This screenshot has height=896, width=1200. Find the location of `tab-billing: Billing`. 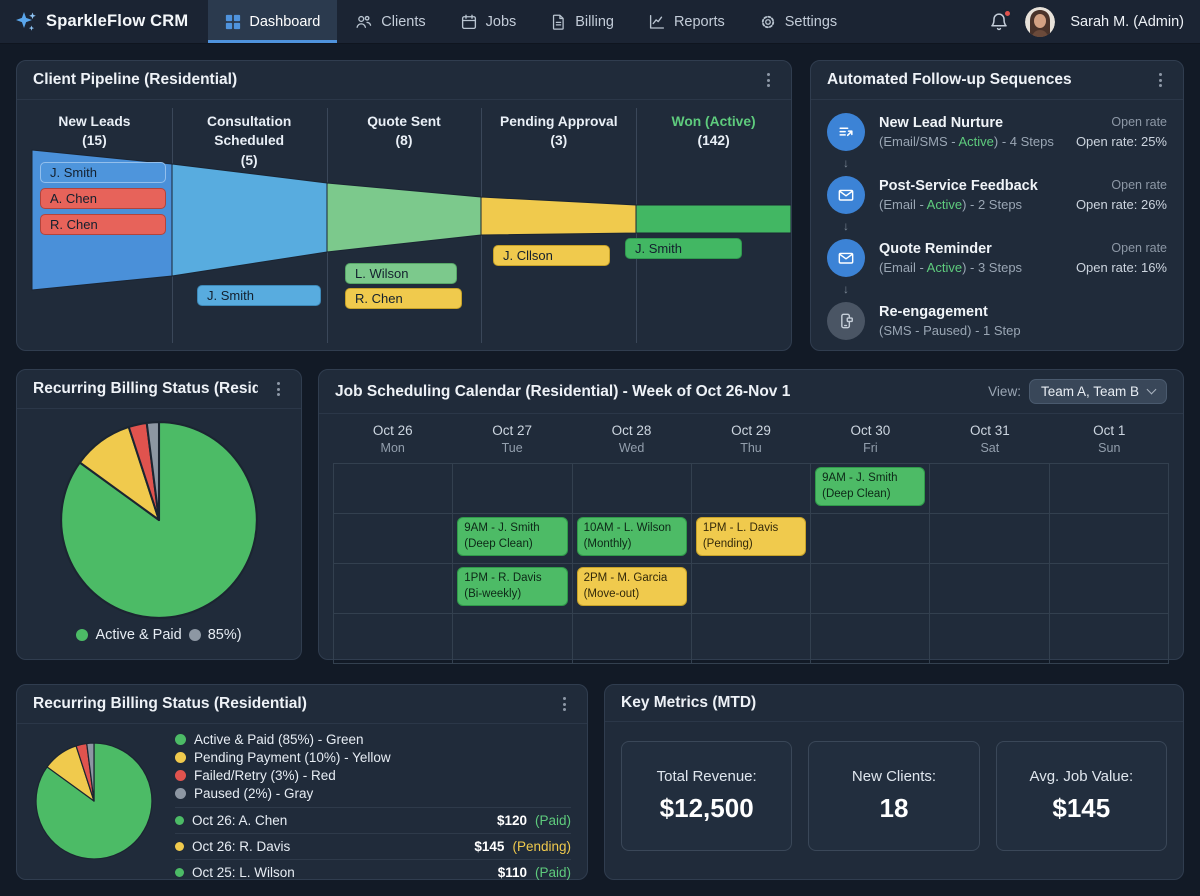

tab-billing: Billing is located at coordinates (582, 21).